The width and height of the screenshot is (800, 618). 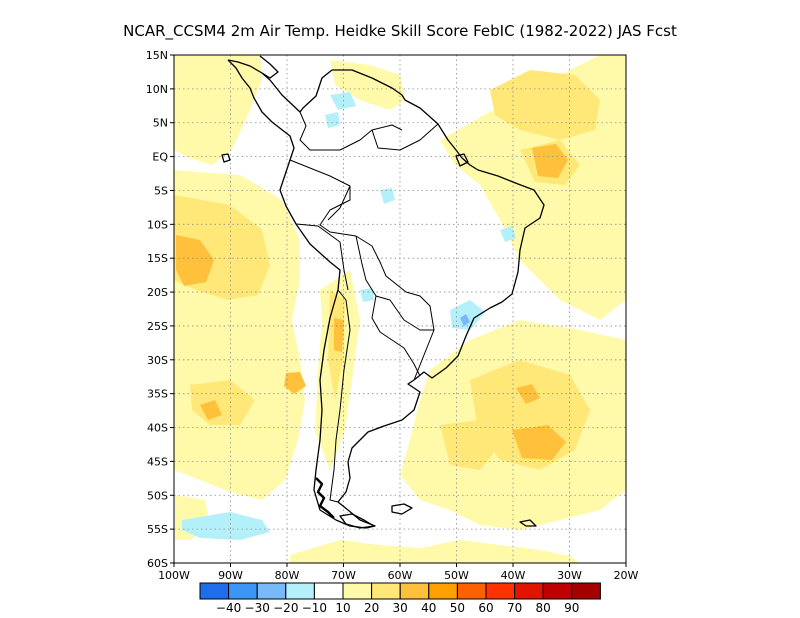 I want to click on lat-tick-label: 30S, so click(x=157, y=360).